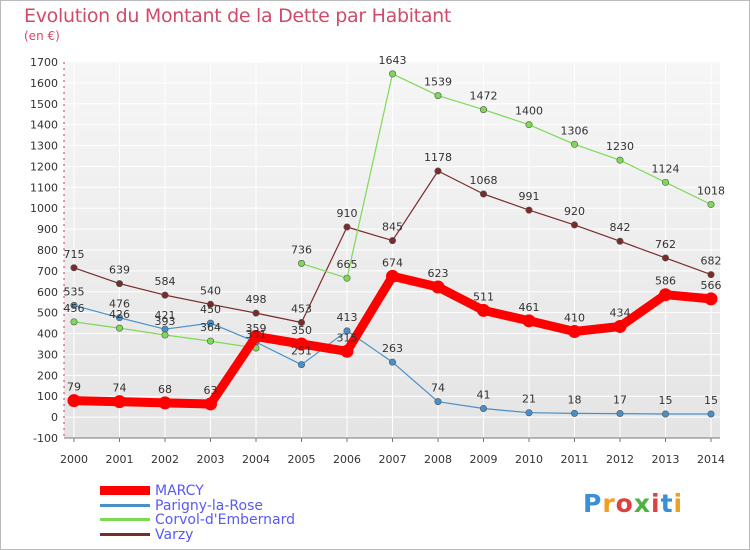 This screenshot has height=550, width=750. What do you see at coordinates (210, 309) in the screenshot?
I see `data-label: 450` at bounding box center [210, 309].